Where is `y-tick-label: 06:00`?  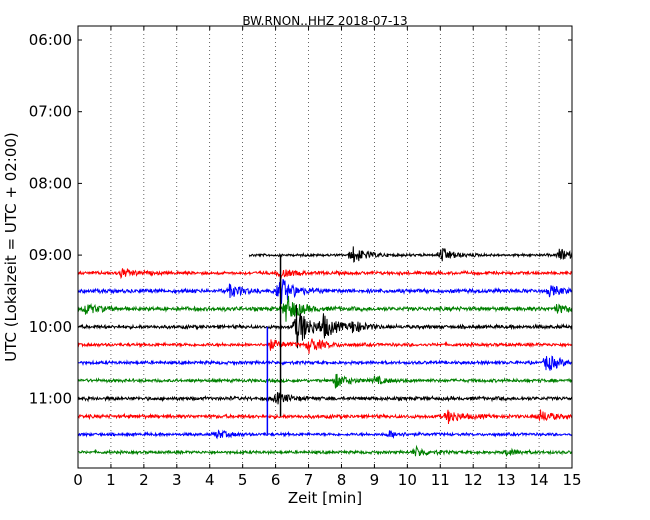
y-tick-label: 06:00 is located at coordinates (50, 40).